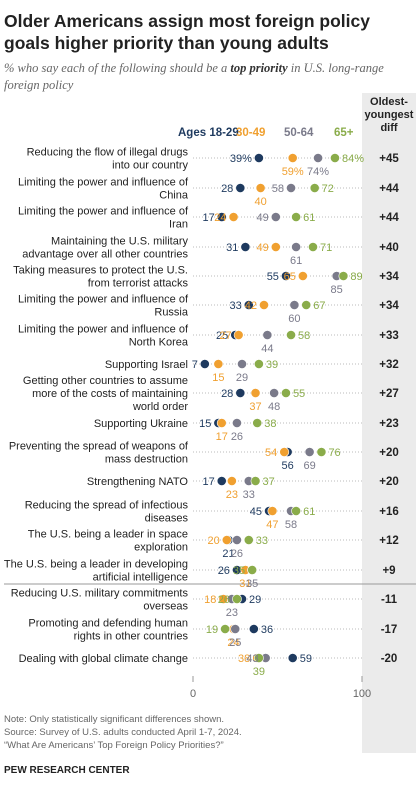  I want to click on value-label-15-50-64: 23, so click(232, 613).